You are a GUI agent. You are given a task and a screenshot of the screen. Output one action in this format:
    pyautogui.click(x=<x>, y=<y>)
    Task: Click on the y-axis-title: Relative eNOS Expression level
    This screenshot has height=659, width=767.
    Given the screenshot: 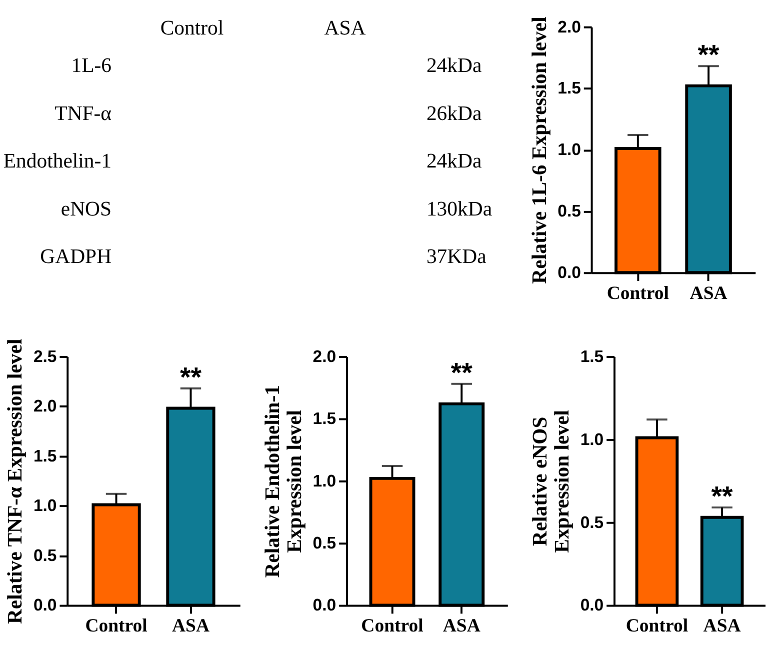 What is the action you would take?
    pyautogui.click(x=552, y=481)
    